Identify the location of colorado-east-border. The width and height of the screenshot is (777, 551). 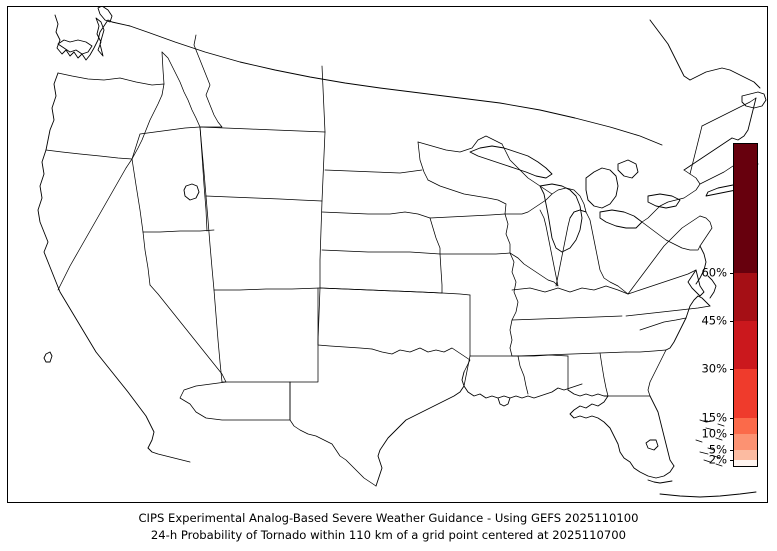
(321, 244).